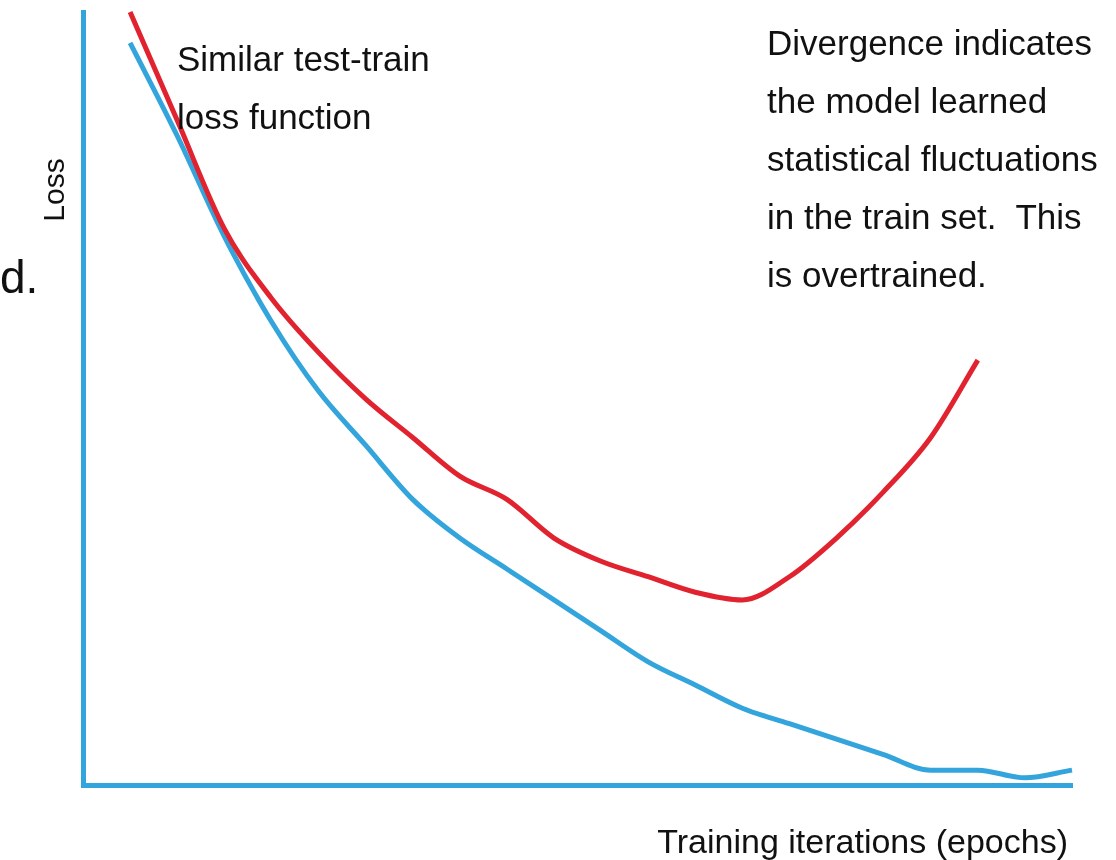 The width and height of the screenshot is (1116, 860). What do you see at coordinates (933, 159) in the screenshot?
I see `annotation: Divergence indicates the model learned statistical fluctuations in the train set. This is overtrained.` at bounding box center [933, 159].